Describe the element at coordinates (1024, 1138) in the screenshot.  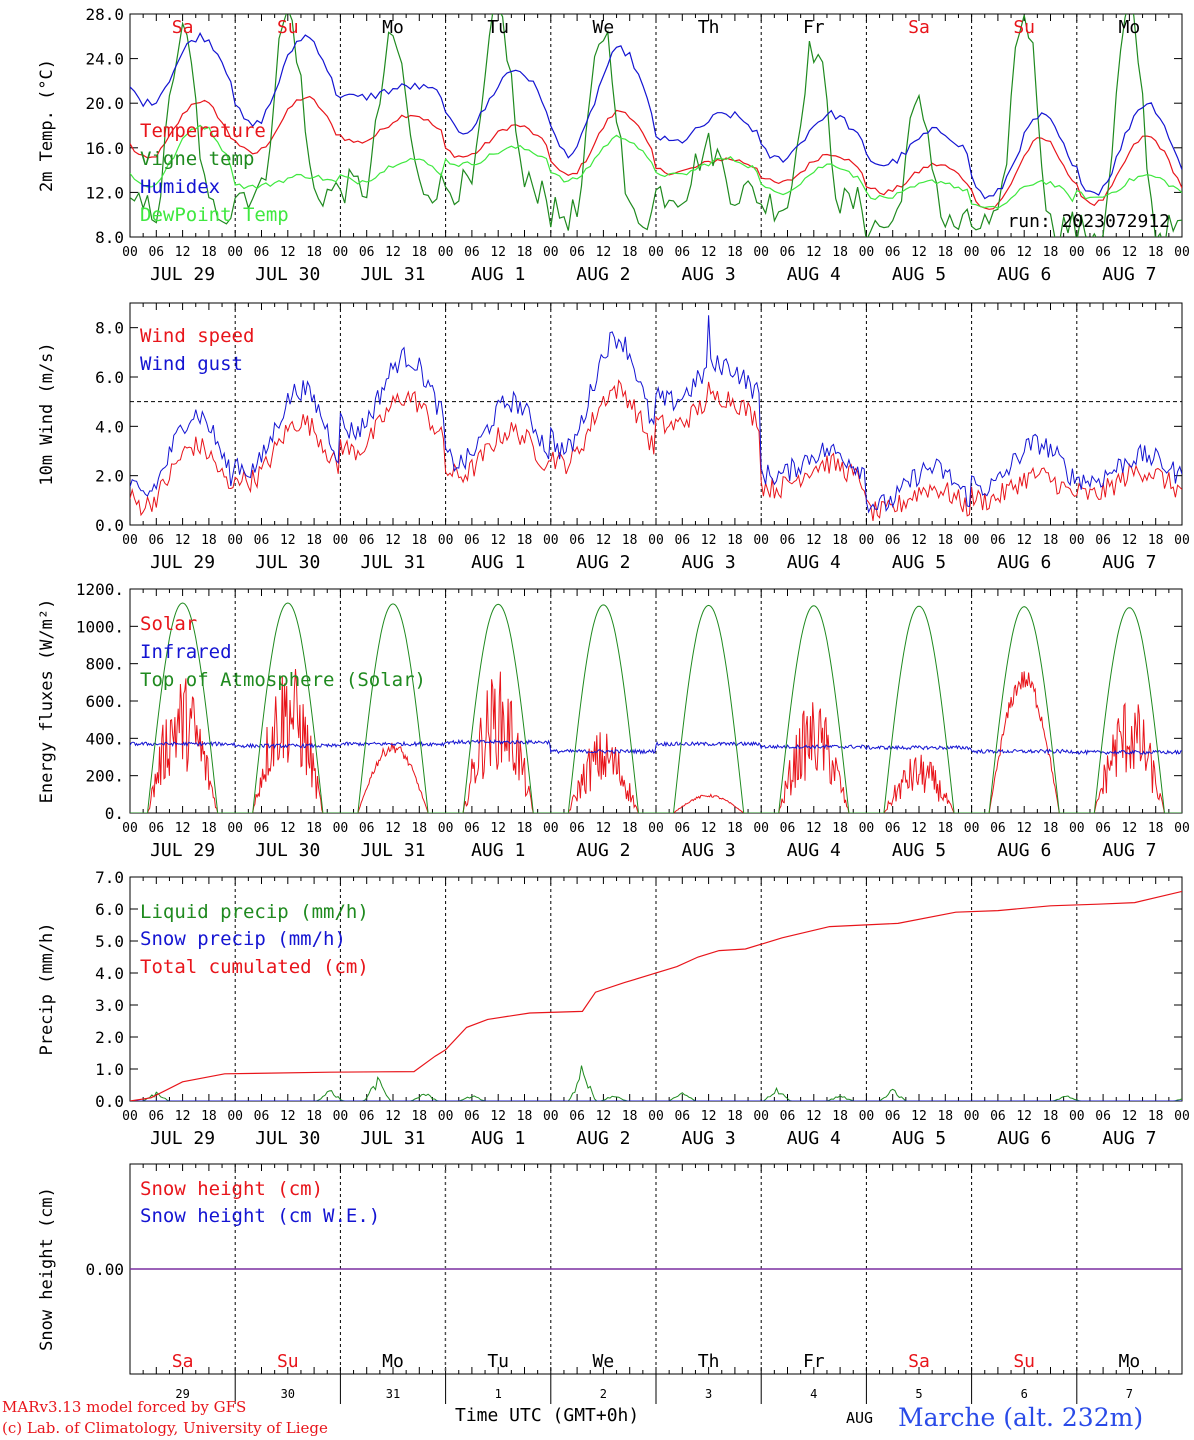
I see `date-label: AUG 6` at that location.